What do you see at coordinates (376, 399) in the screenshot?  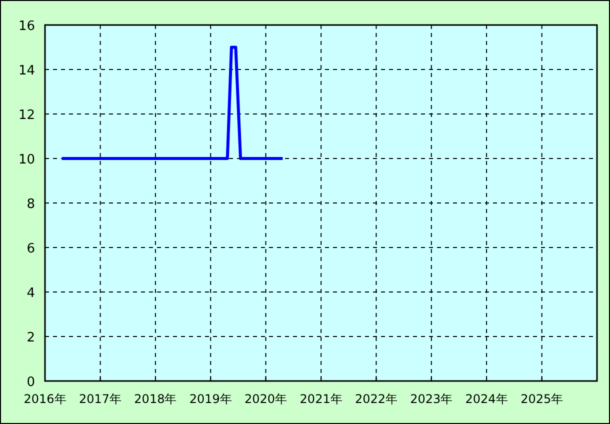 I see `x-tick-label: 2022年` at bounding box center [376, 399].